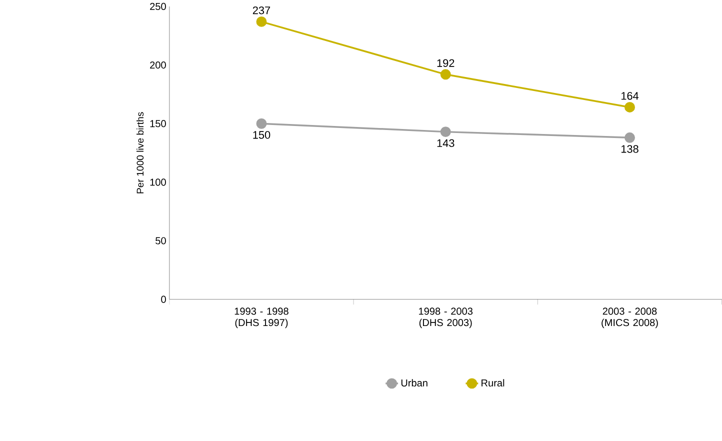 Image resolution: width=722 pixels, height=441 pixels. Describe the element at coordinates (261, 318) in the screenshot. I see `x-tick-label: 1993 - 1998 (DHS 1997)` at that location.